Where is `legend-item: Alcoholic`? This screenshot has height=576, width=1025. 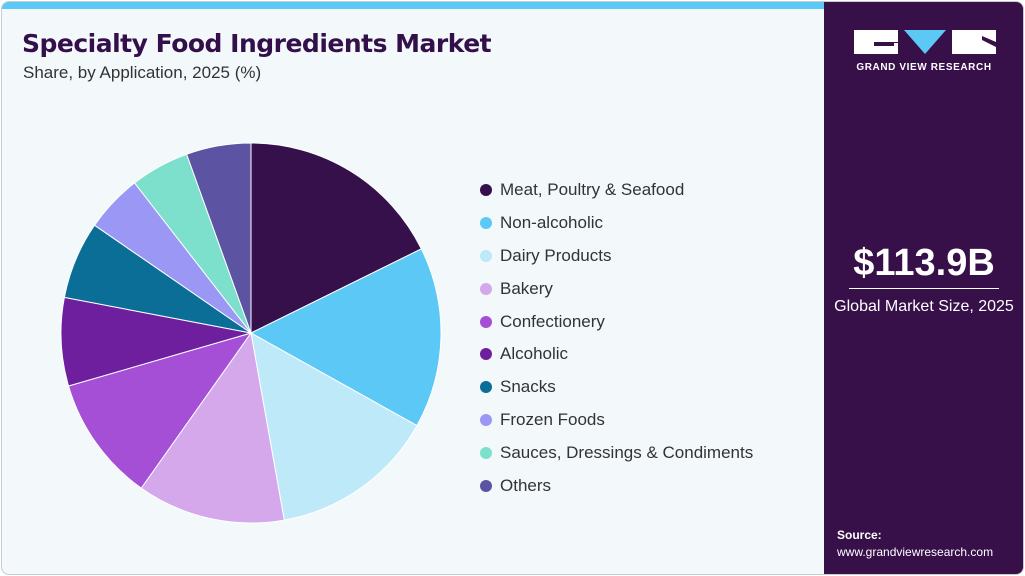
legend-item: Alcoholic is located at coordinates (616, 354).